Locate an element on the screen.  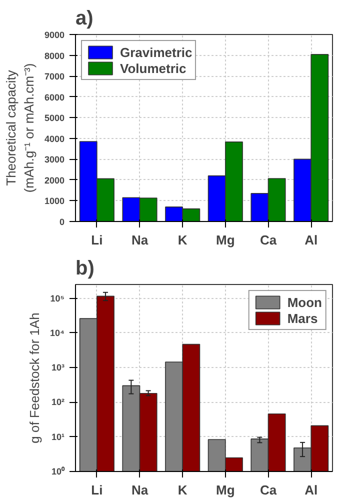
legend-label: Moon is located at coordinates (304, 302).